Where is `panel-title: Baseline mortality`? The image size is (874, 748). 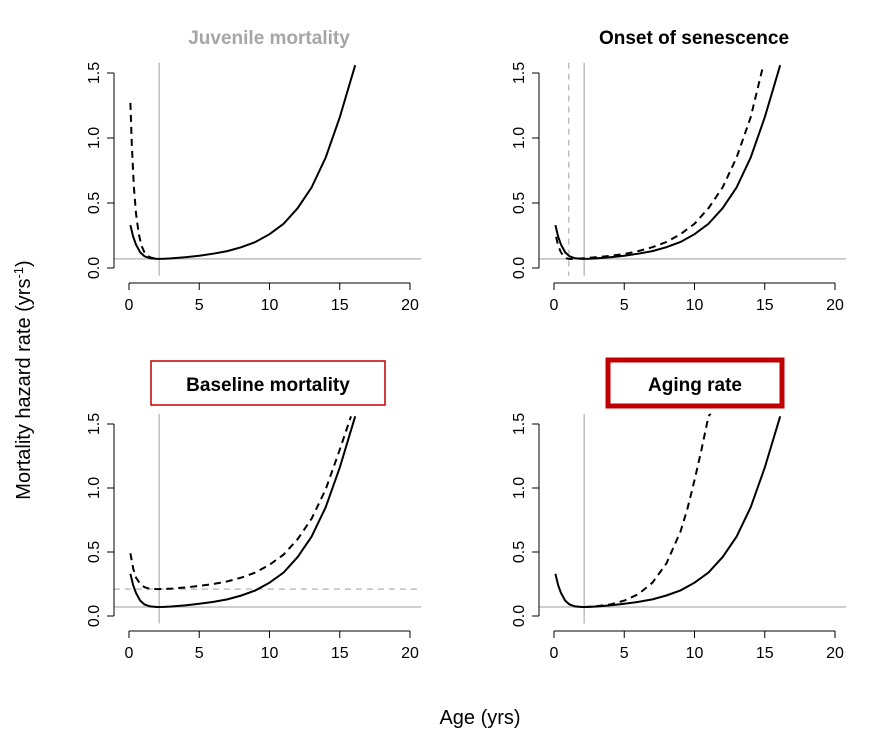 panel-title: Baseline mortality is located at coordinates (268, 385).